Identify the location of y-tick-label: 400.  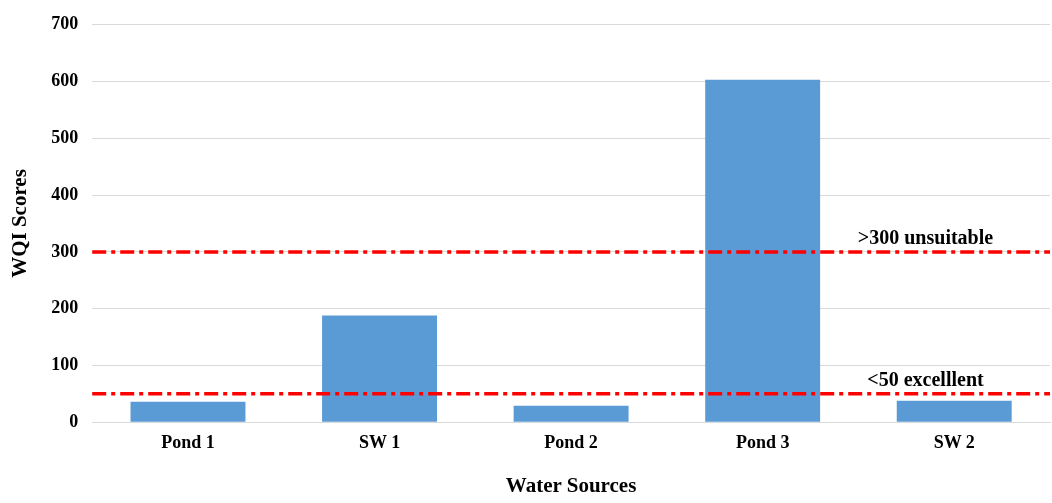
(65, 193).